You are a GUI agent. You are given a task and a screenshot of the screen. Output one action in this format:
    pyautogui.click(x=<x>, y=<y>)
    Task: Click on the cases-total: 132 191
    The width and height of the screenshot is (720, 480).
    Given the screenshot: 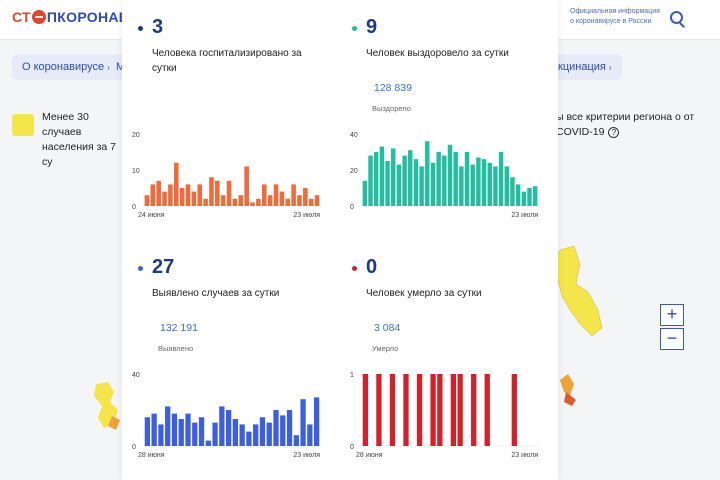 What is the action you would take?
    pyautogui.click(x=179, y=328)
    